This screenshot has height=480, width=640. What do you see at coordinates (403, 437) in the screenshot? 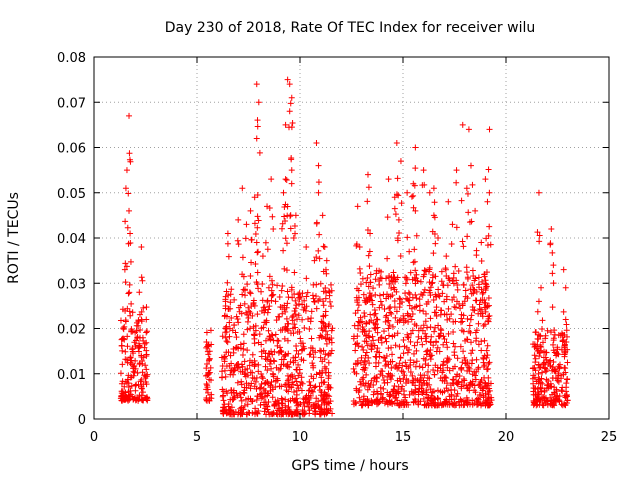
I see `x-tick-label: 15` at bounding box center [403, 437].